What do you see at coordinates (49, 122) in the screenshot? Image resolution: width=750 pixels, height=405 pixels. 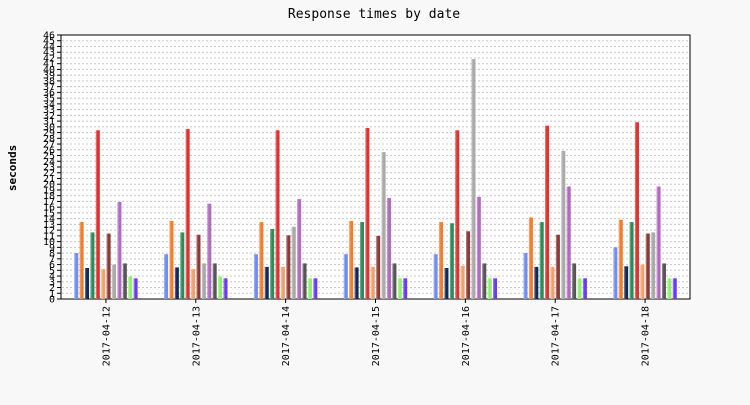 I see `y-tick-label: 31` at bounding box center [49, 122].